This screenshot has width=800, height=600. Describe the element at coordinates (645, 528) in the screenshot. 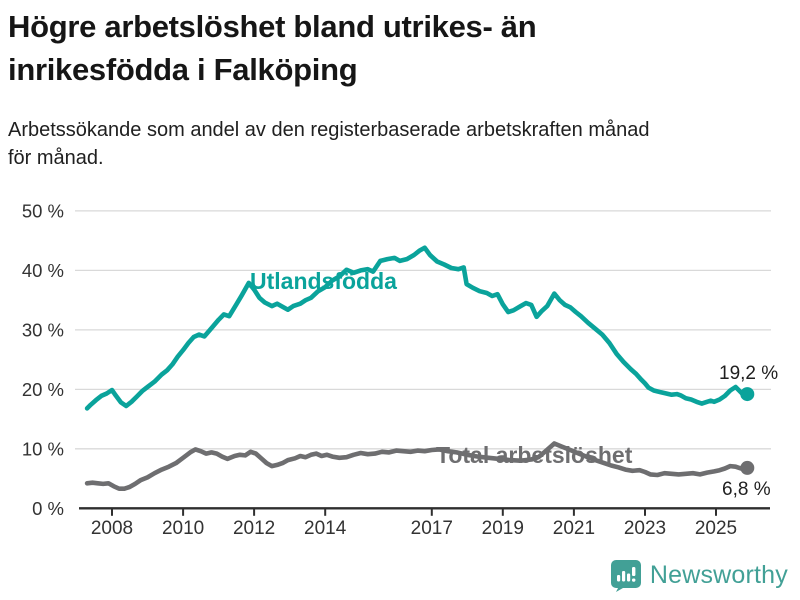

I see `svg-text: 2023` at that location.